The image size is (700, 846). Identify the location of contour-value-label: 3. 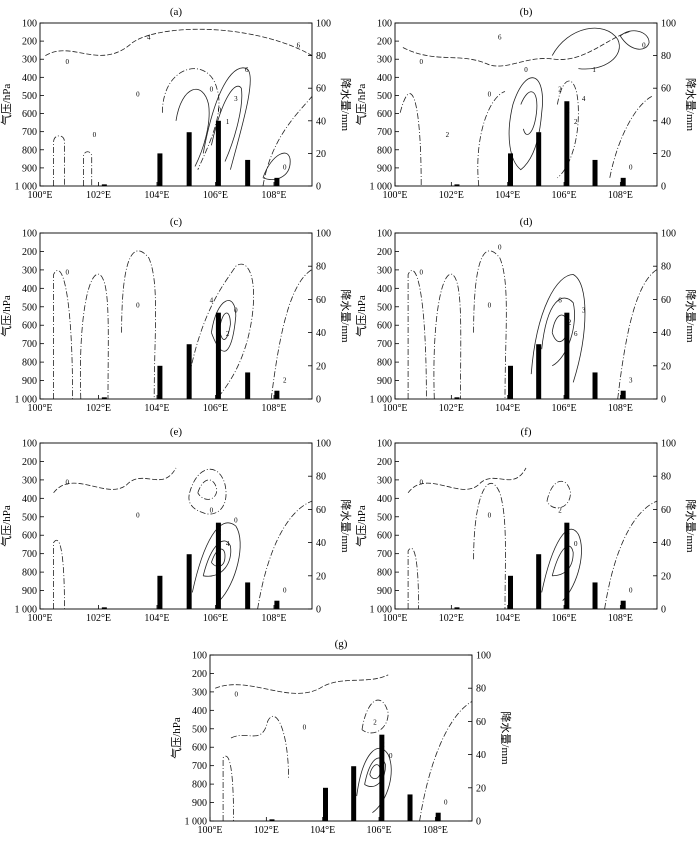
(584, 311).